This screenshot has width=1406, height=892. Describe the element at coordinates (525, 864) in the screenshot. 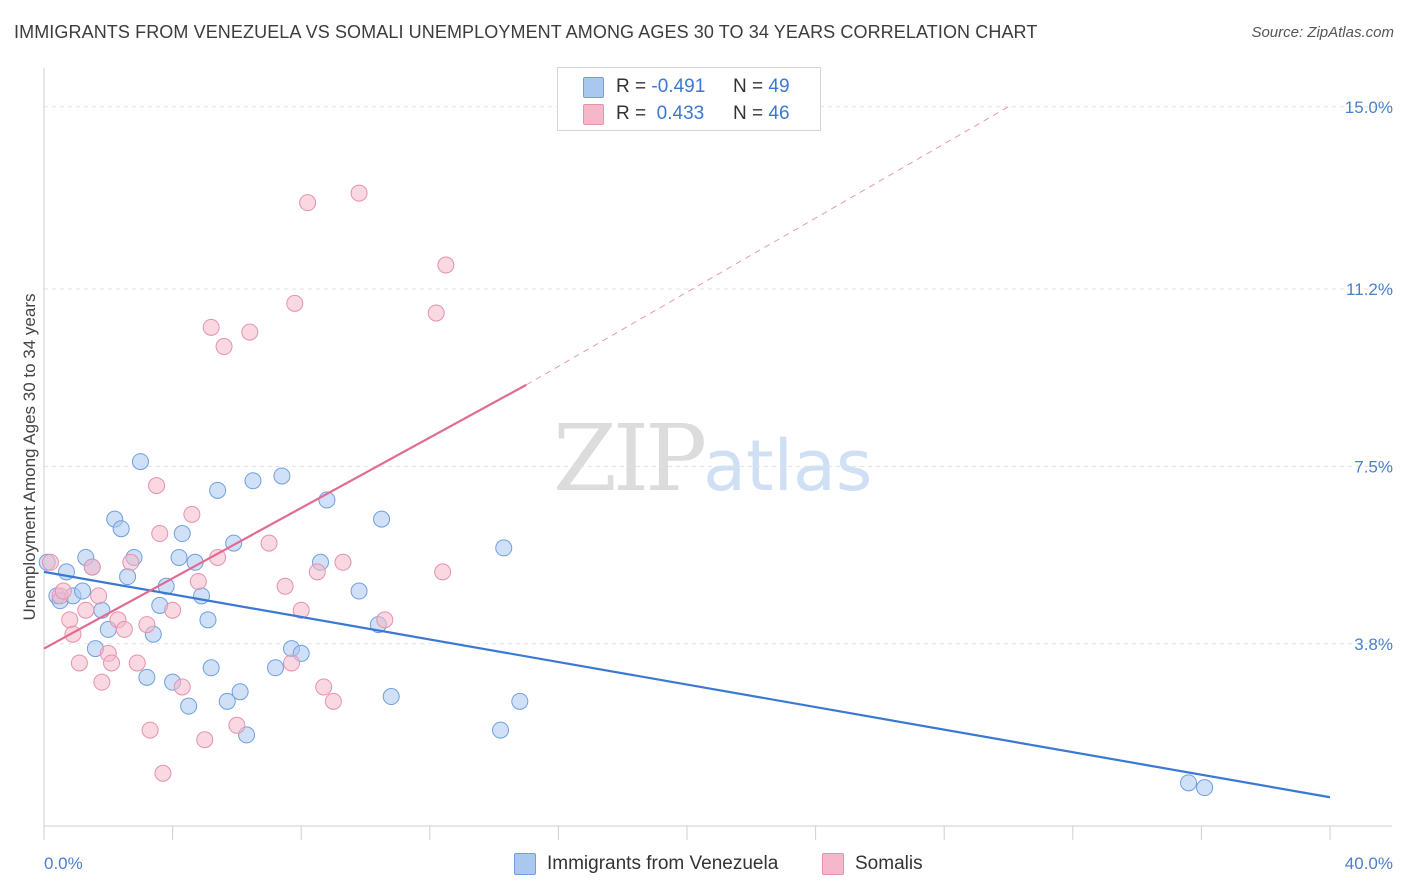

I see `bottom-swatch-venezuela` at that location.